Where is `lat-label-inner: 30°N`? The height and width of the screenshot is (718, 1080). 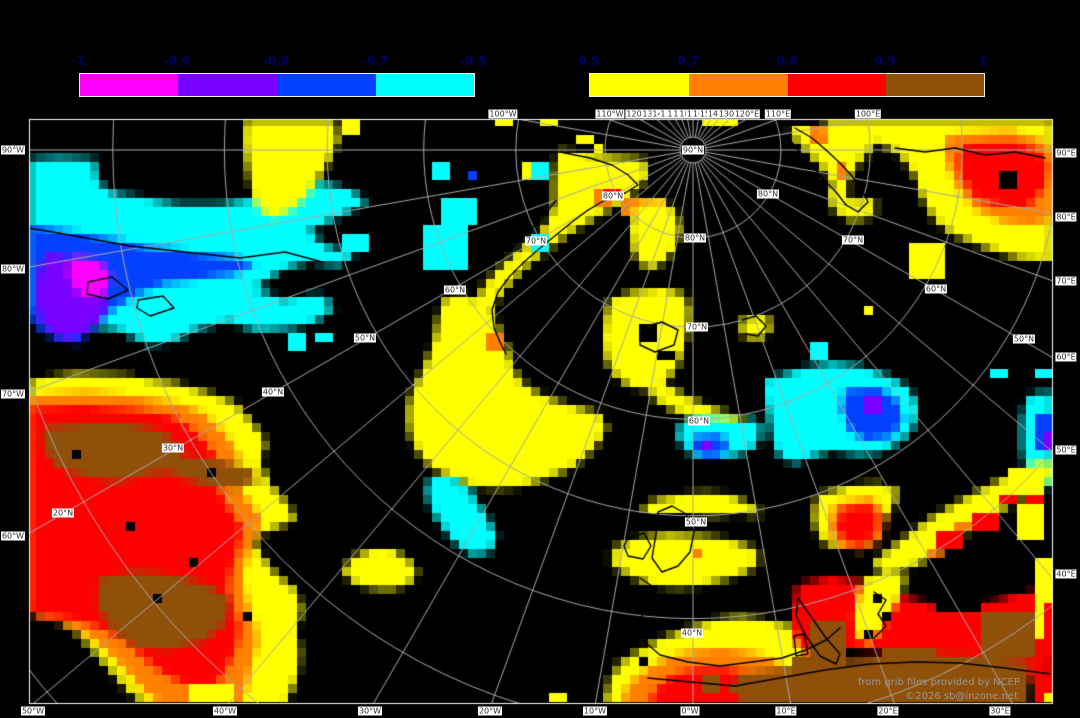
lat-label-inner: 30°N is located at coordinates (173, 448).